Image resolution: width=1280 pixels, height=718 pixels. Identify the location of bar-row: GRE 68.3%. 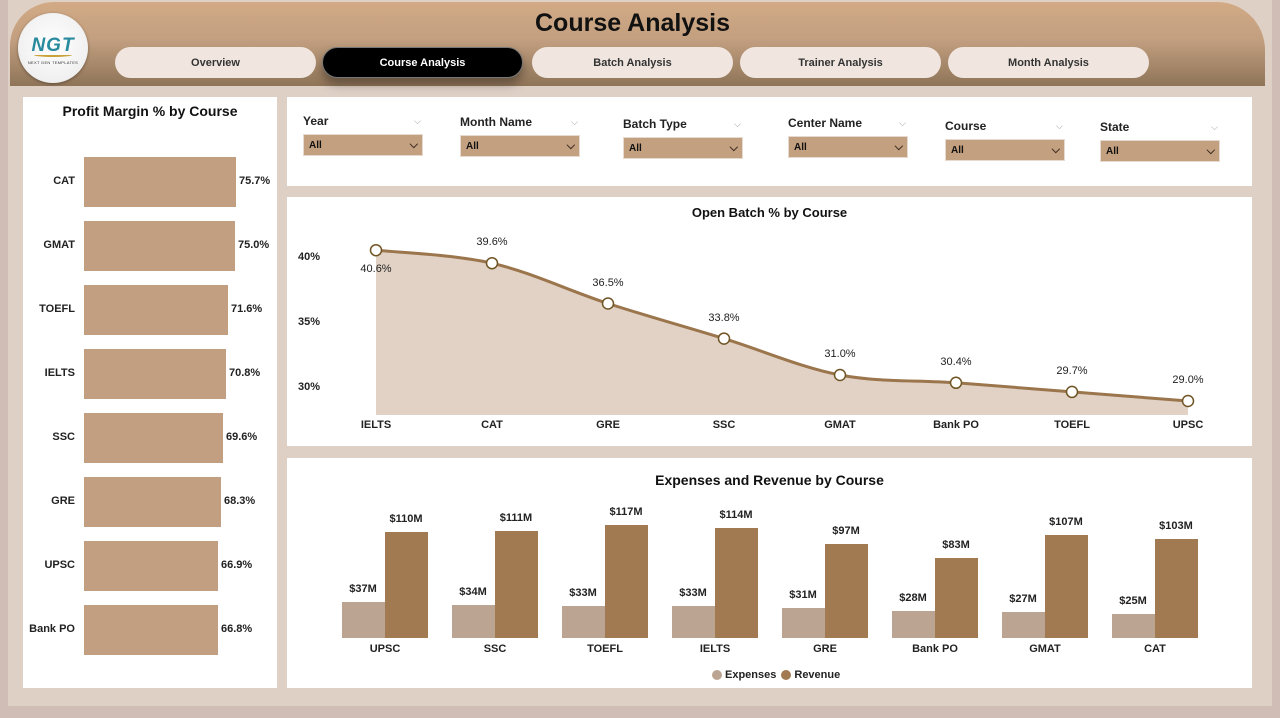
(150, 502).